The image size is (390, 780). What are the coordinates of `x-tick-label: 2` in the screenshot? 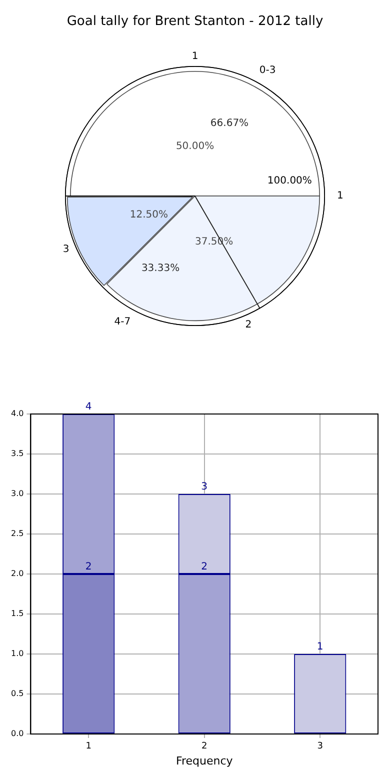 It's located at (204, 747).